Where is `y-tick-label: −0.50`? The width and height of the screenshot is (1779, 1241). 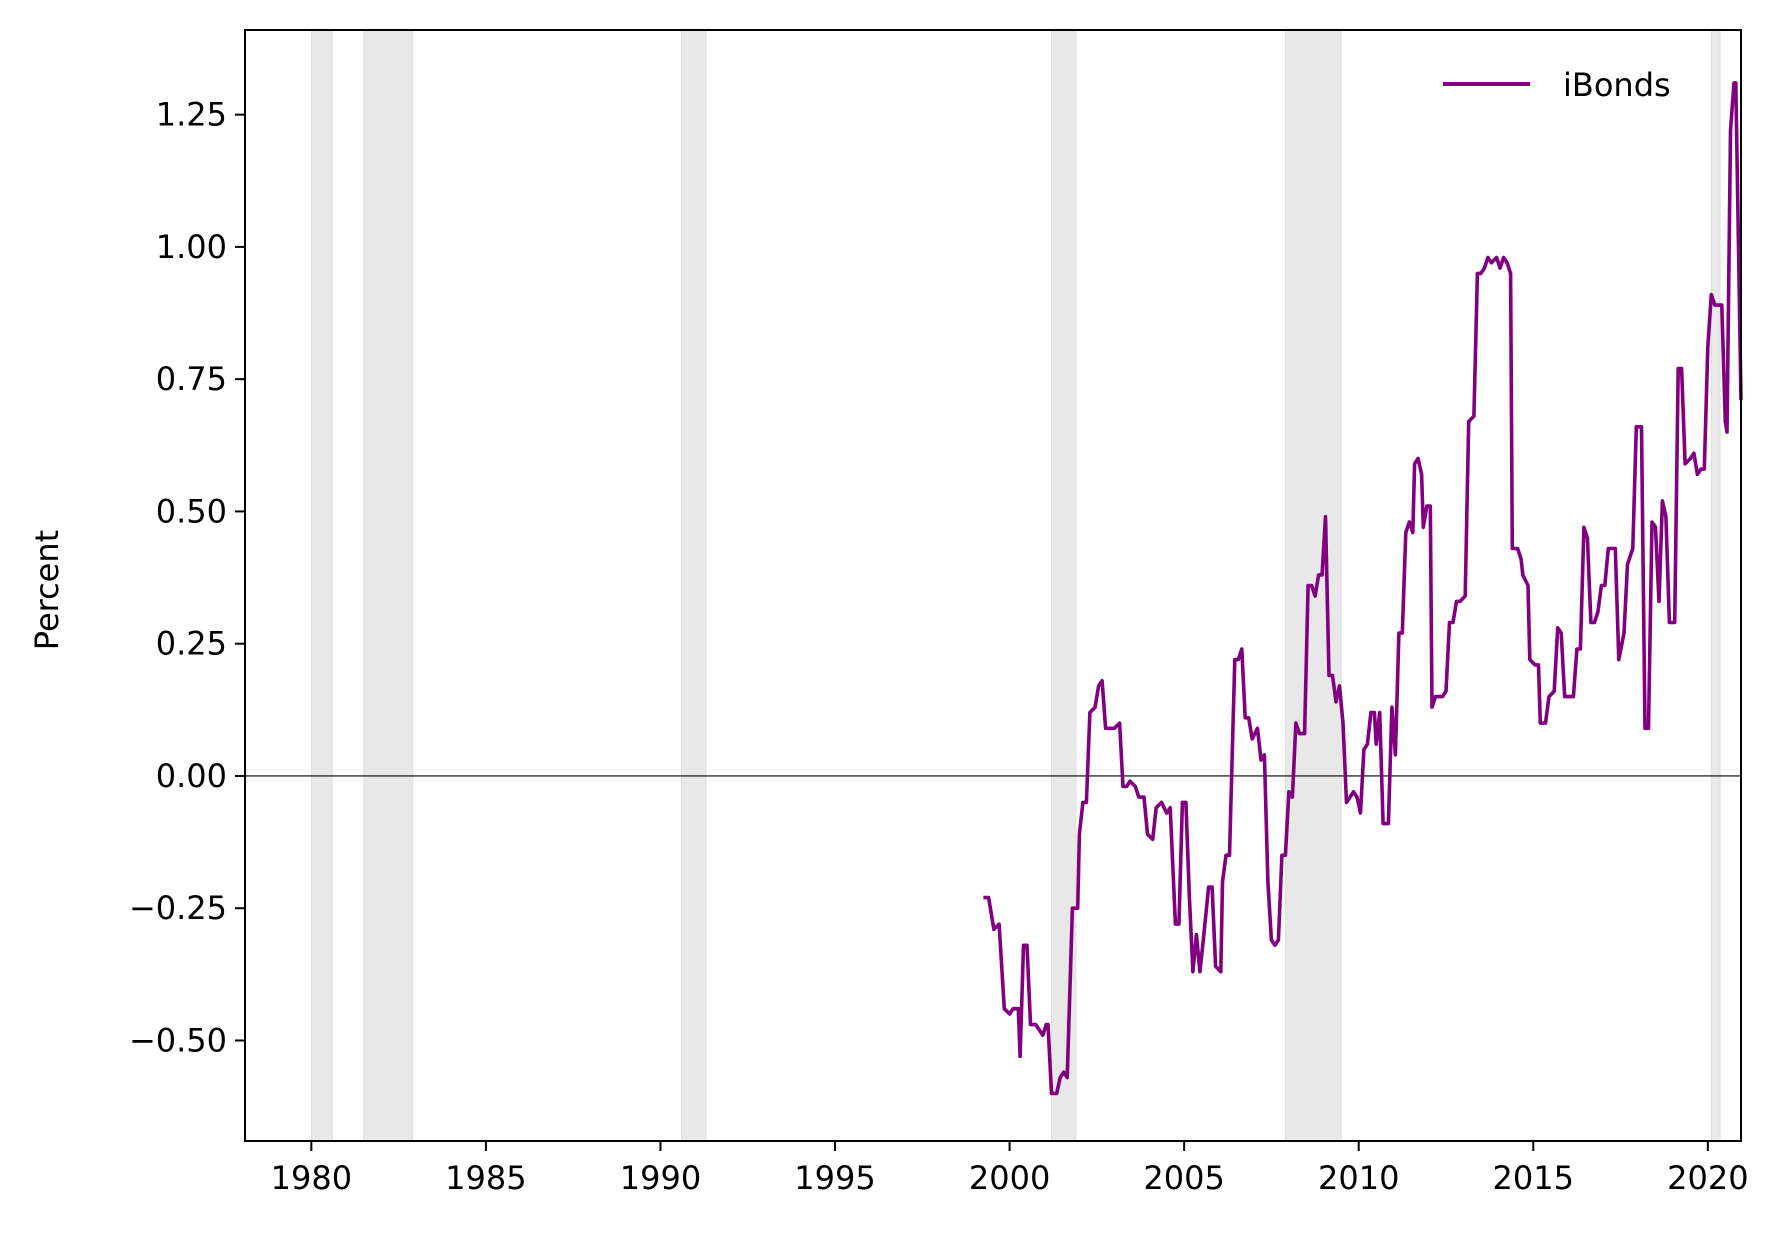 y-tick-label: −0.50 is located at coordinates (178, 1040).